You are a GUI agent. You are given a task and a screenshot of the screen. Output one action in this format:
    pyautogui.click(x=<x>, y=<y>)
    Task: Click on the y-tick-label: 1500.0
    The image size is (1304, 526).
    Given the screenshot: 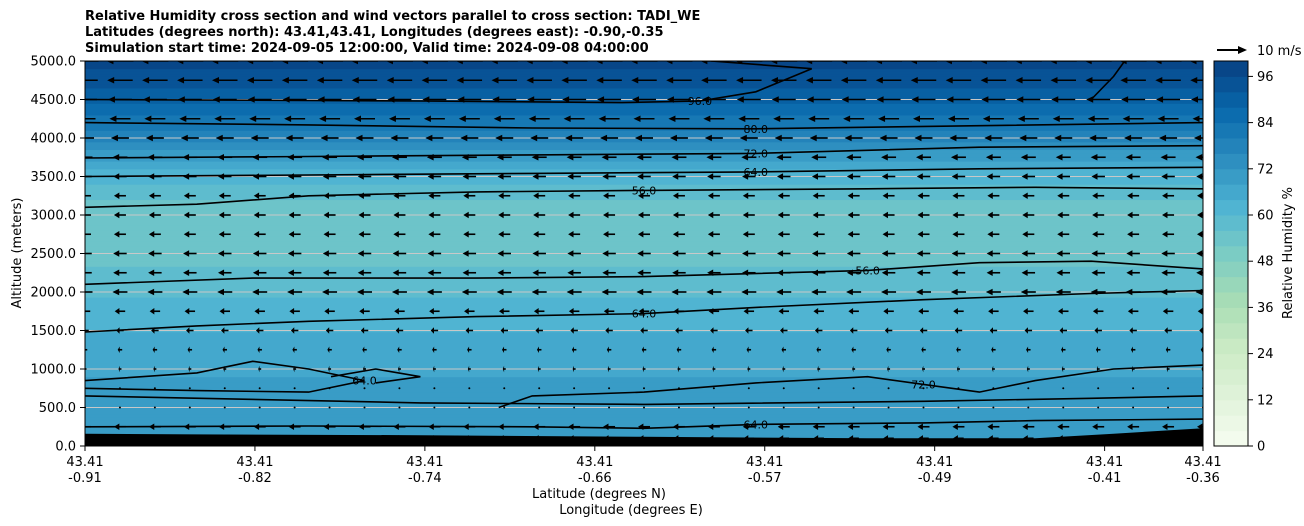 What is the action you would take?
    pyautogui.click(x=54, y=331)
    